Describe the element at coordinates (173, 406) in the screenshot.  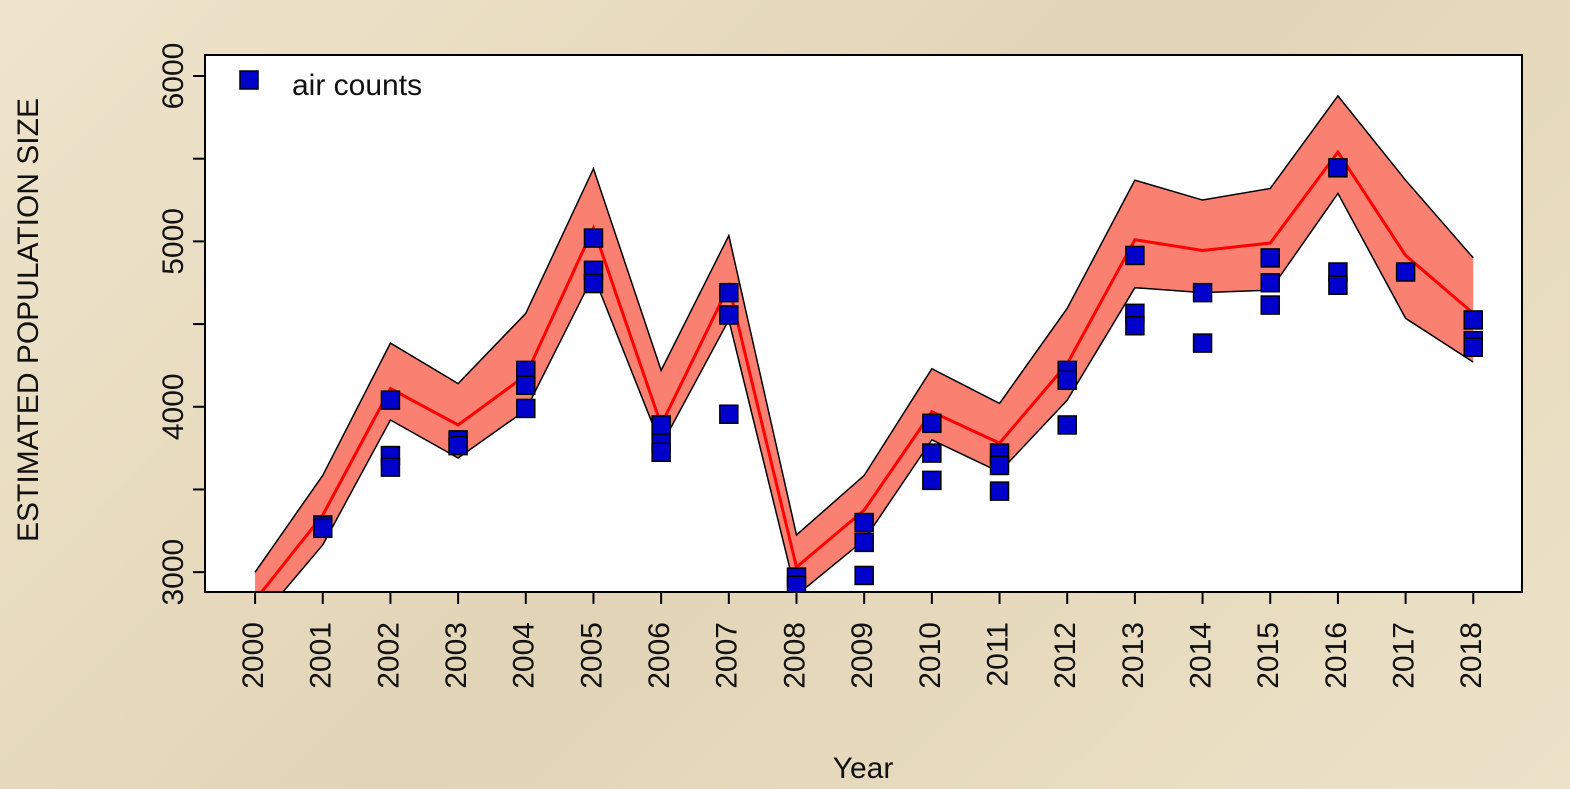
I see `y-tick-label: 4000` at that location.